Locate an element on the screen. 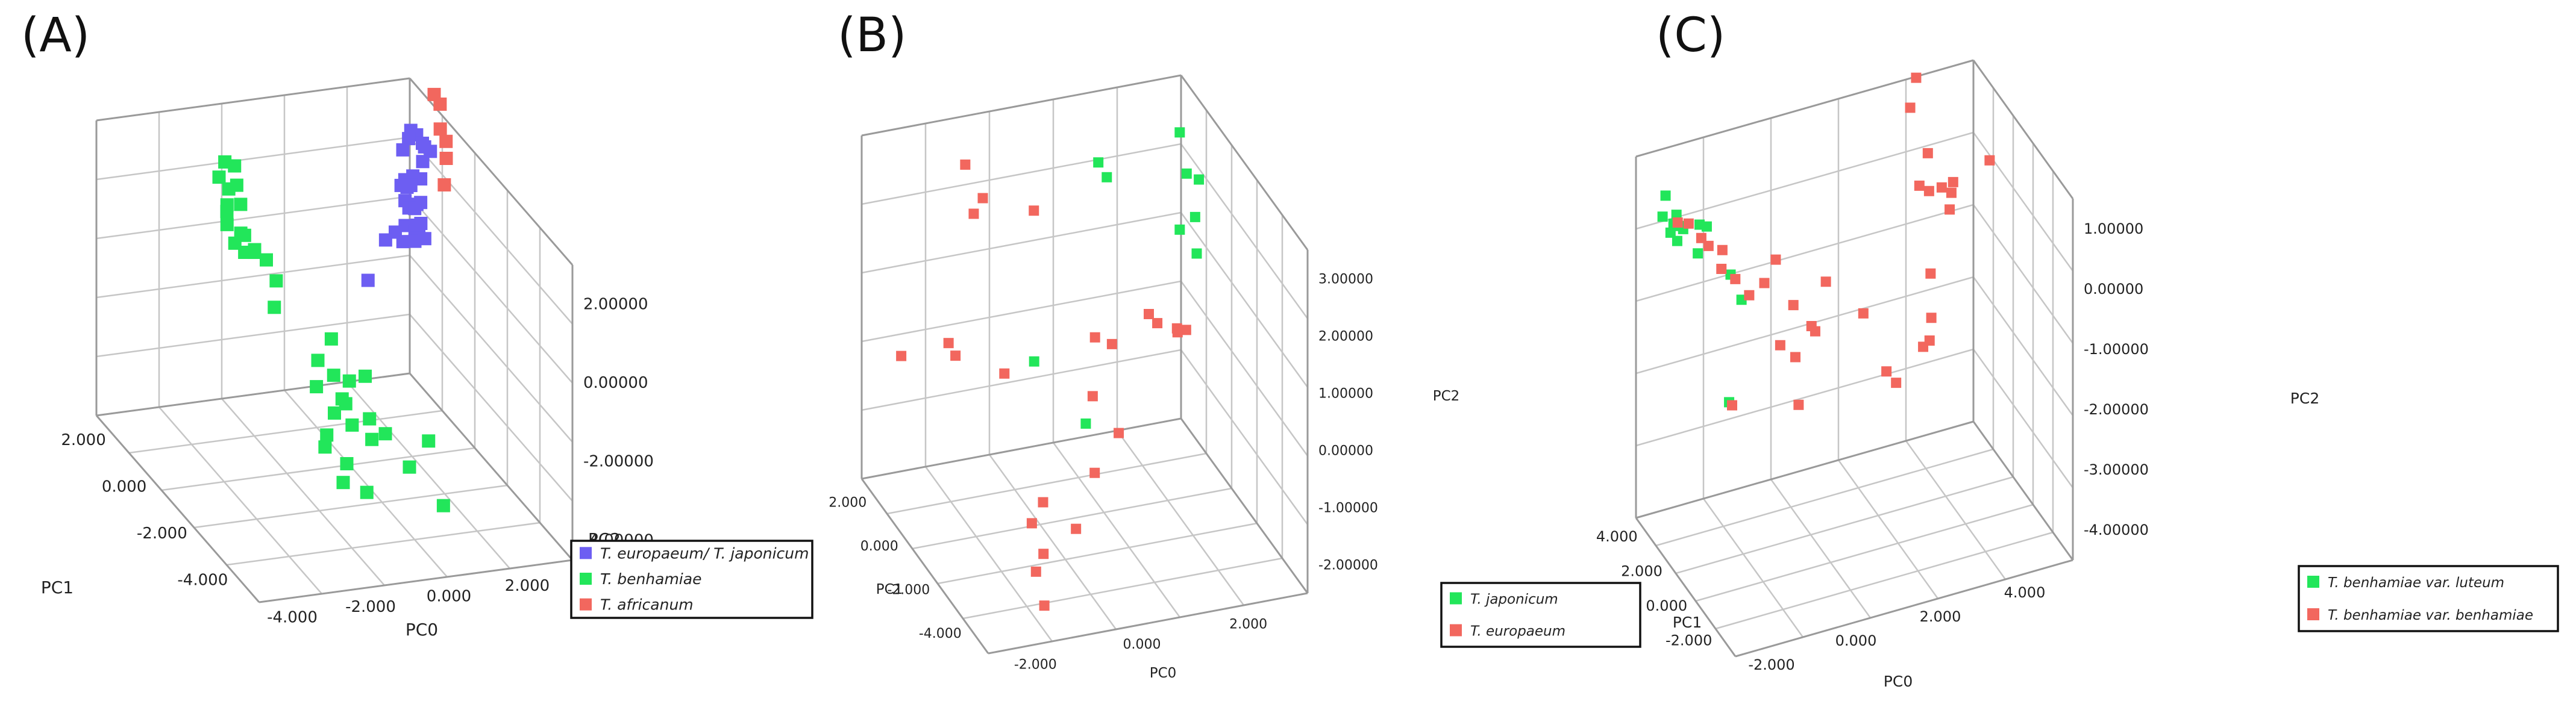 This screenshot has height=707, width=2576. x-tick-label: 0.000 is located at coordinates (1142, 644).